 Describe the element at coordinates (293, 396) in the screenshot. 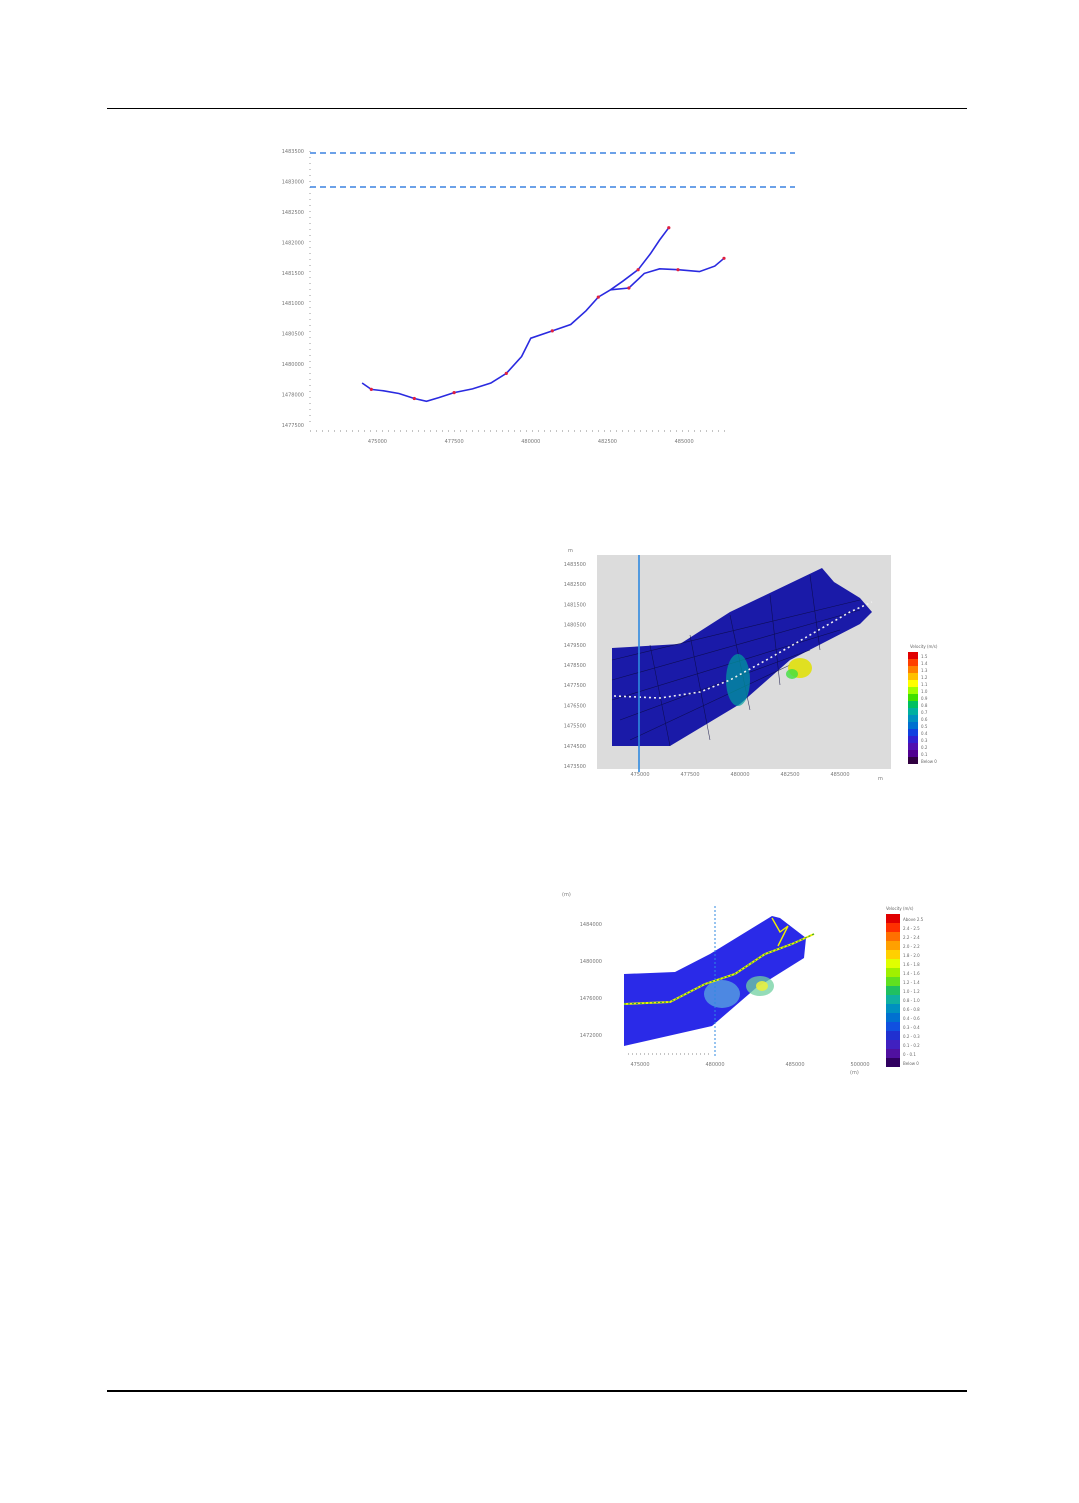

I see `y-tick-label: 1478000` at that location.